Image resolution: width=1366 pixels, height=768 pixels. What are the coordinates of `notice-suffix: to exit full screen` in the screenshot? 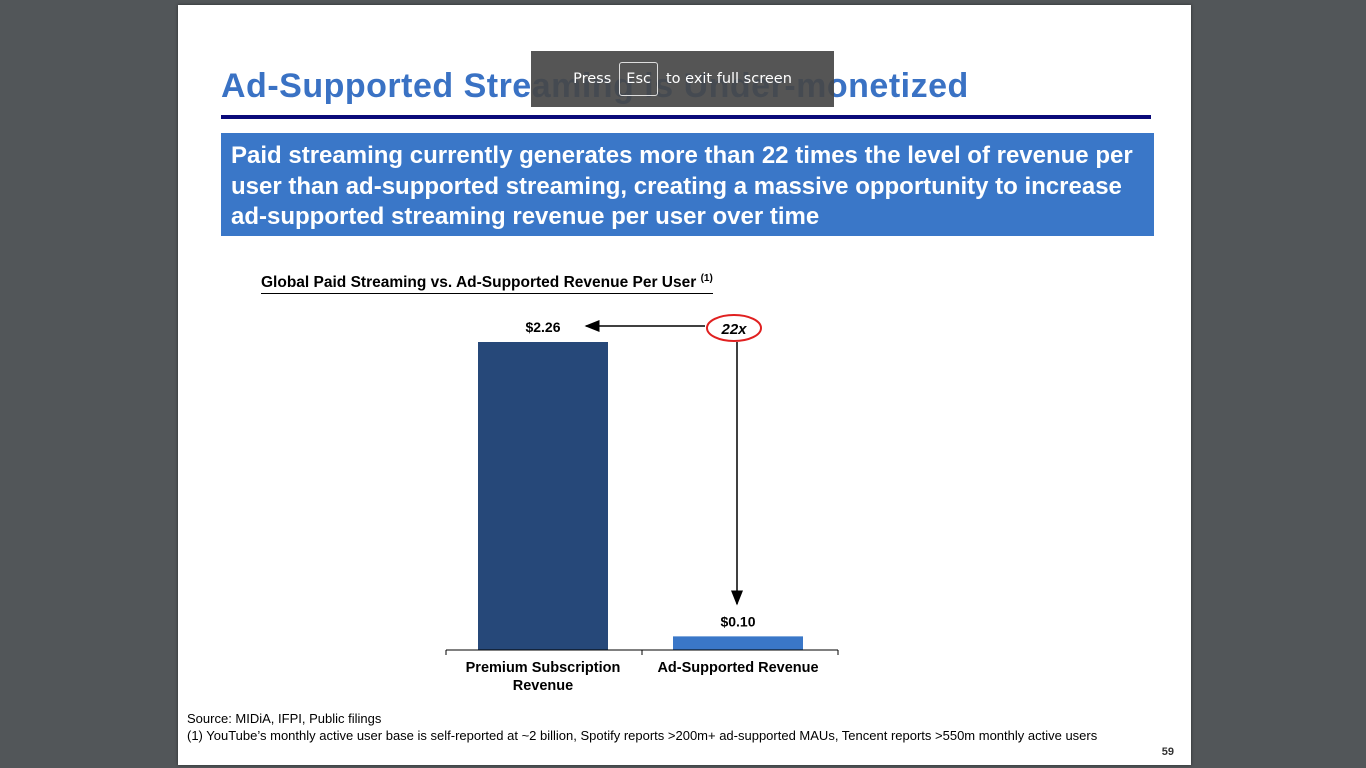 It's located at (728, 79).